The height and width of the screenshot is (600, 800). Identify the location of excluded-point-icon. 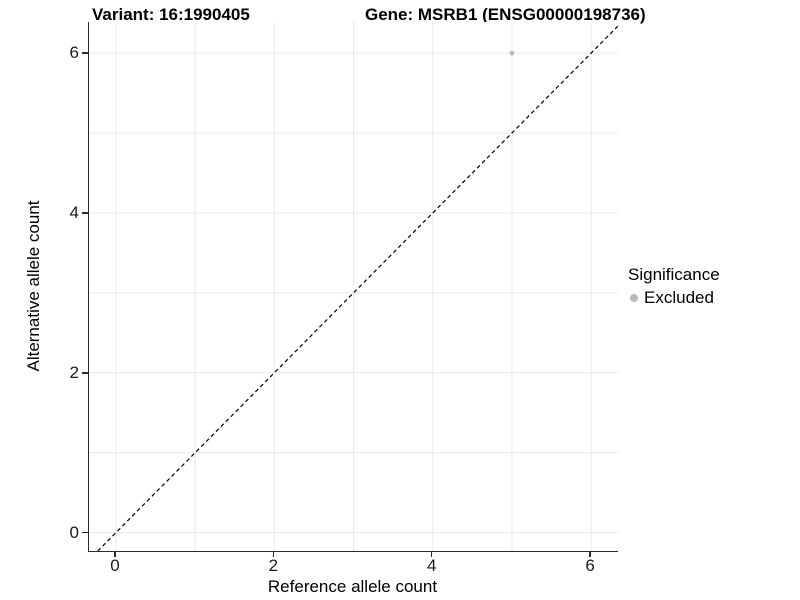
(634, 298).